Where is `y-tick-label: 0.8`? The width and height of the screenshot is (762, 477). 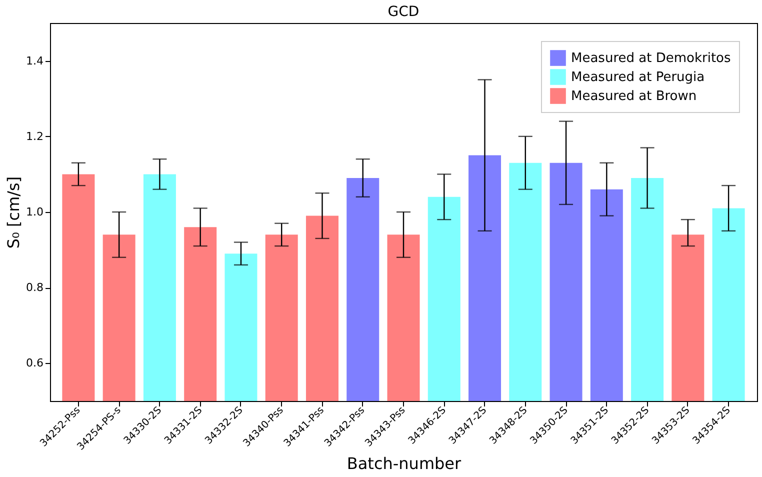
y-tick-label: 0.8 is located at coordinates (35, 287).